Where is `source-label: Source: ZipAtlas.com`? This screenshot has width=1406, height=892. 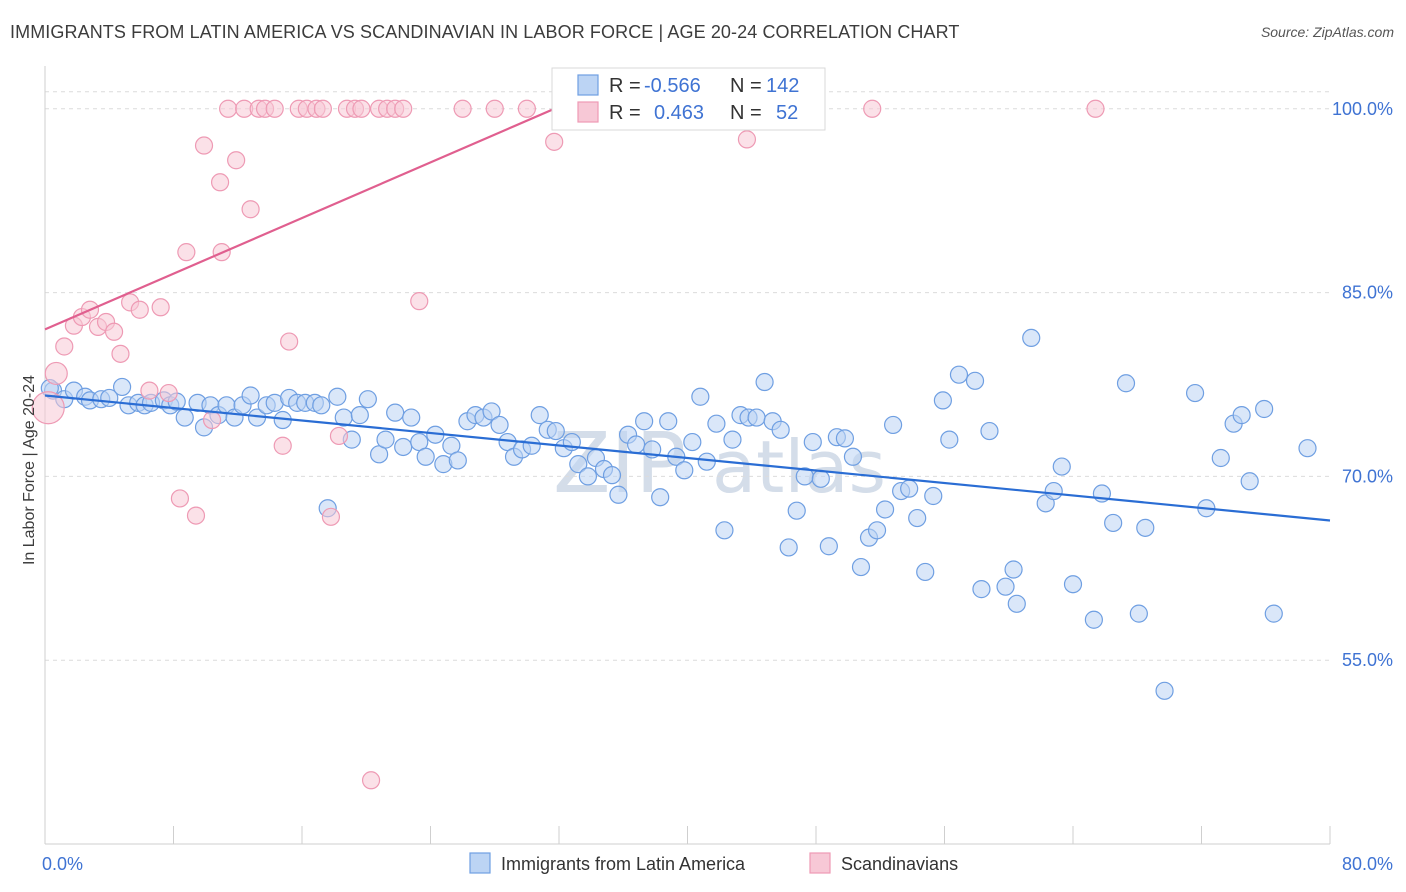 source-label: Source: ZipAtlas.com is located at coordinates (1327, 32).